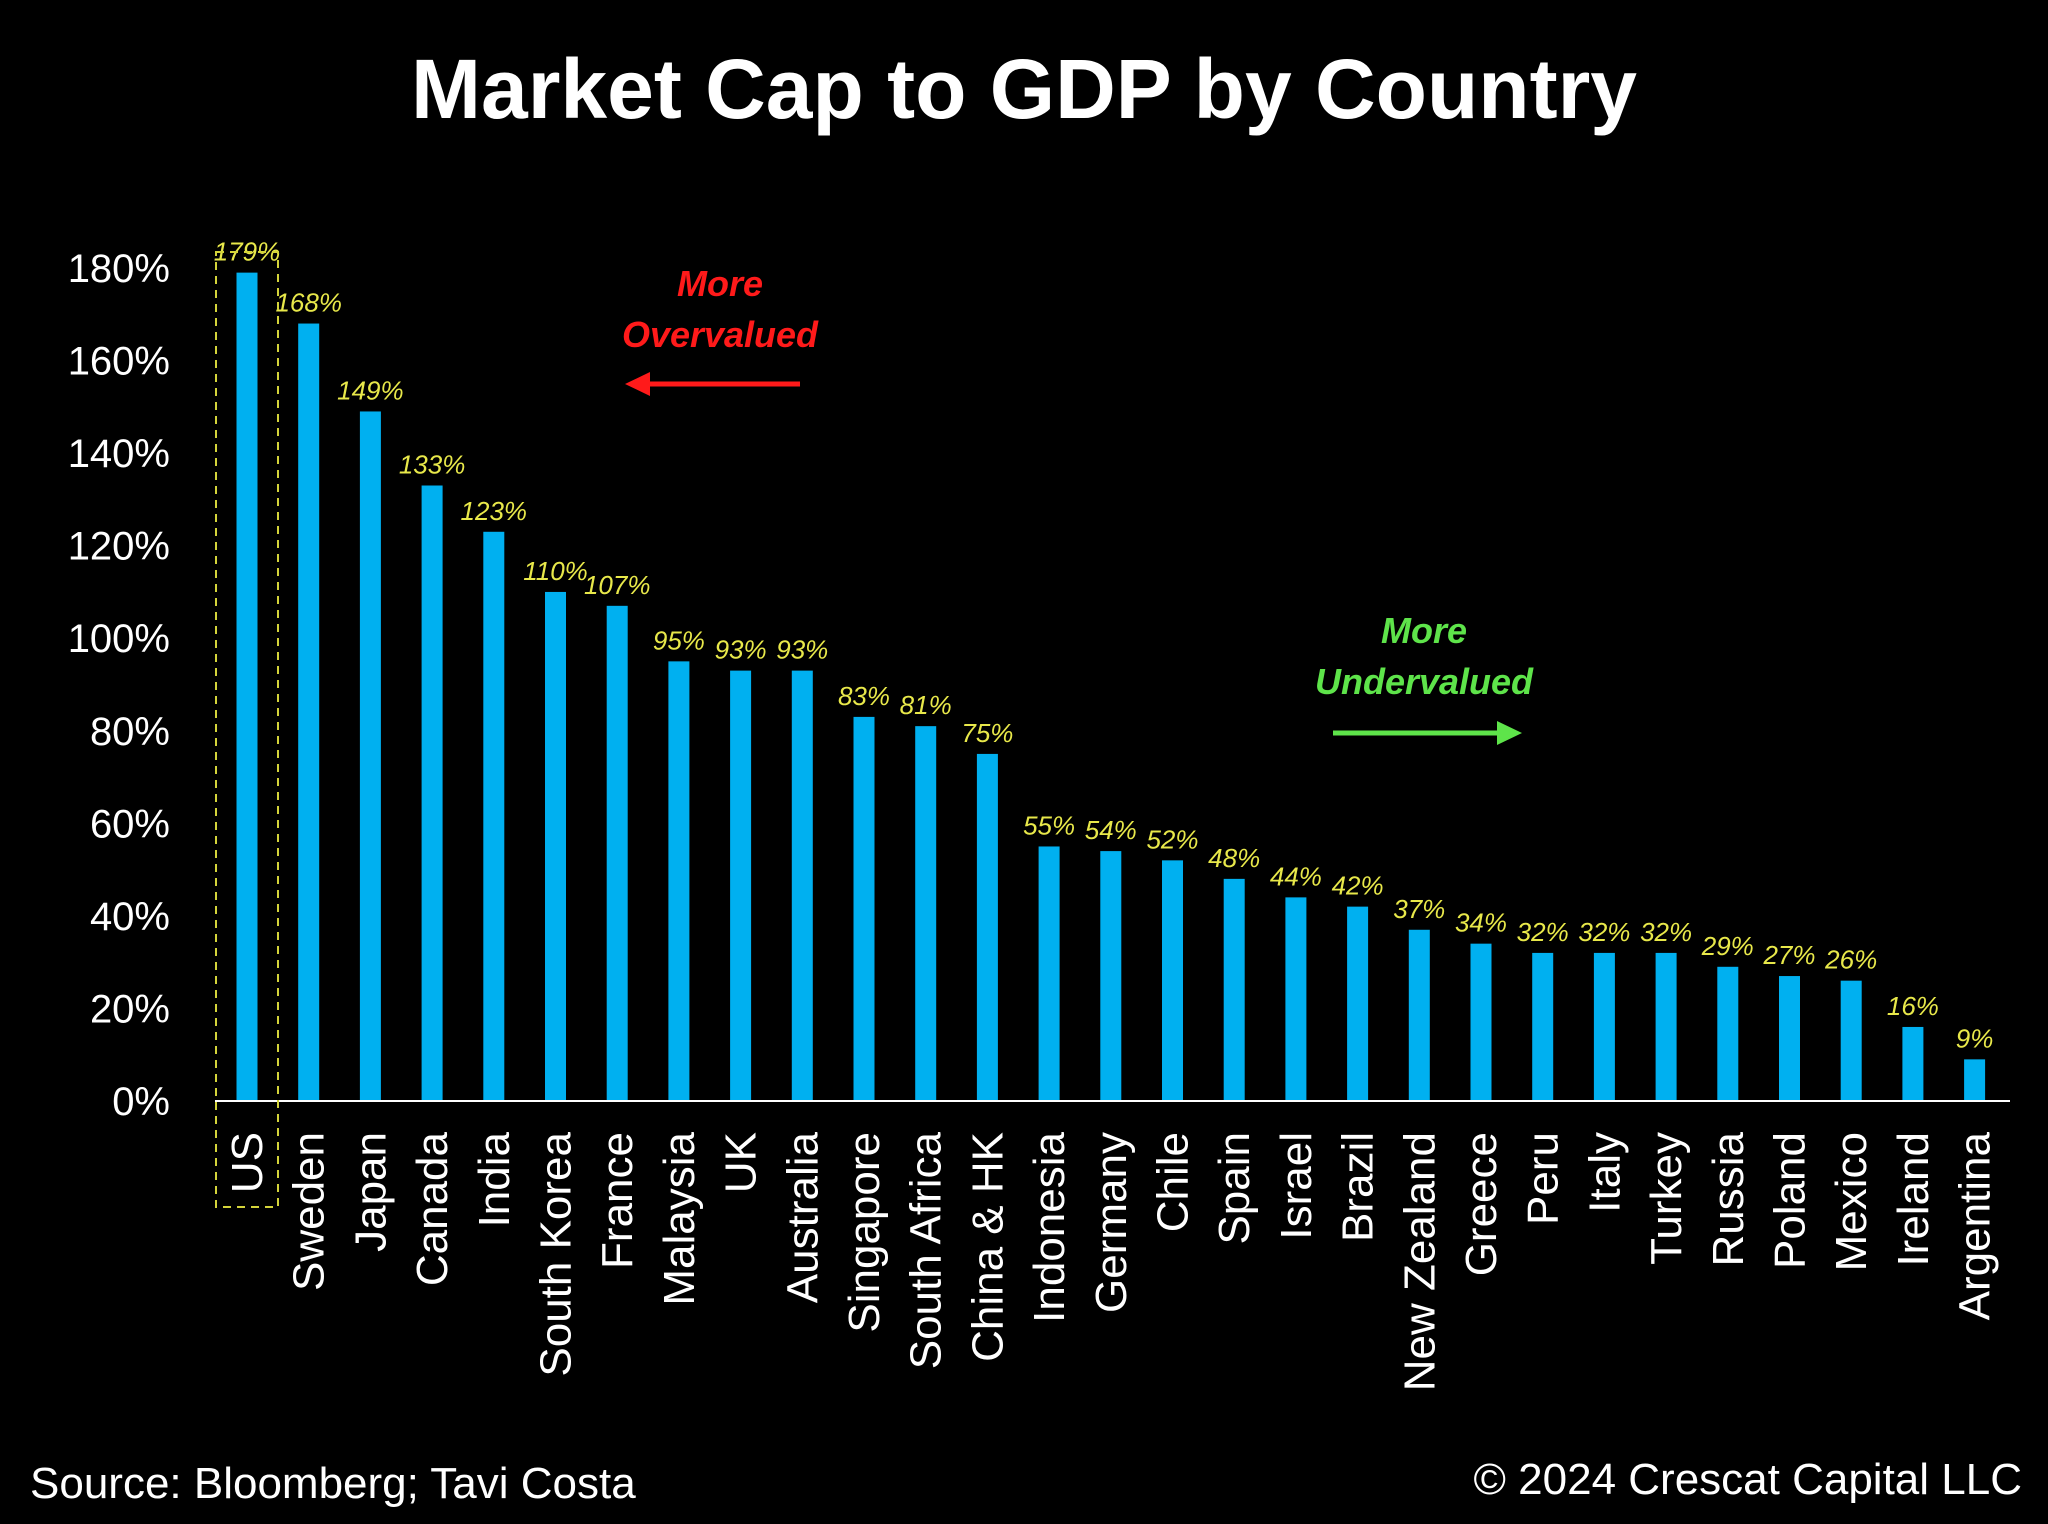 The image size is (2048, 1524). What do you see at coordinates (679, 1218) in the screenshot?
I see `x-tick-label: Malaysia` at bounding box center [679, 1218].